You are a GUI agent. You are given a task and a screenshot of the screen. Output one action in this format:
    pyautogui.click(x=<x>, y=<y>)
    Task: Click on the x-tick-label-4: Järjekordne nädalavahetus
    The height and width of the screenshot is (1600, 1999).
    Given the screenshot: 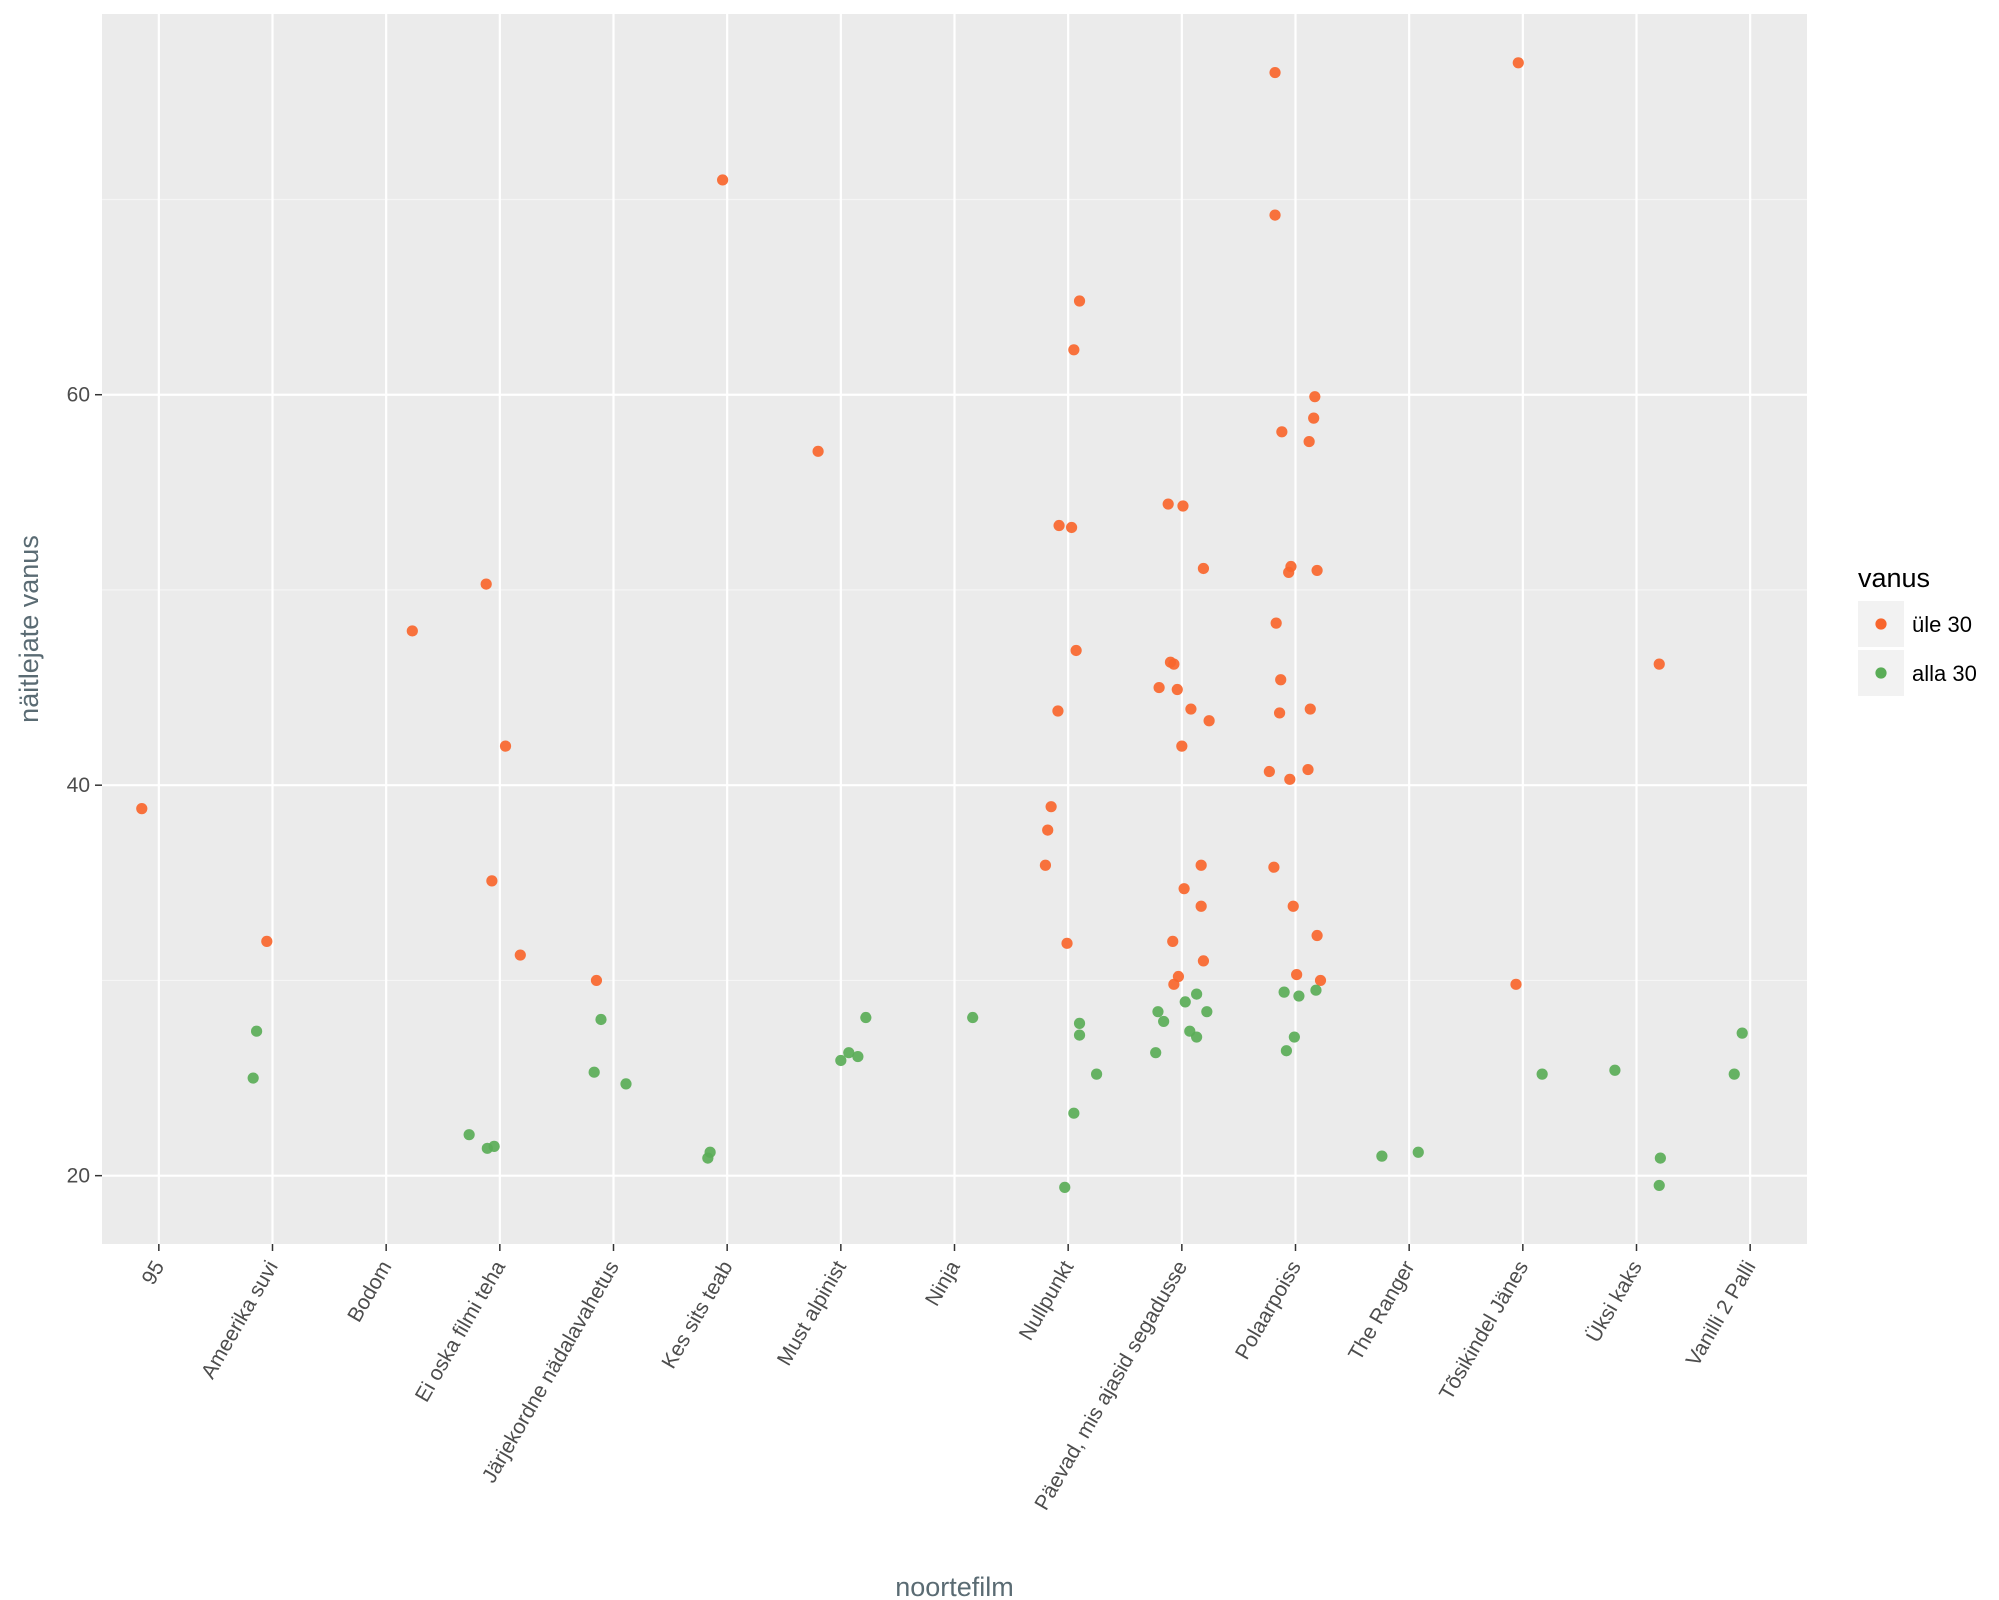 What is the action you would take?
    pyautogui.click(x=551, y=1372)
    